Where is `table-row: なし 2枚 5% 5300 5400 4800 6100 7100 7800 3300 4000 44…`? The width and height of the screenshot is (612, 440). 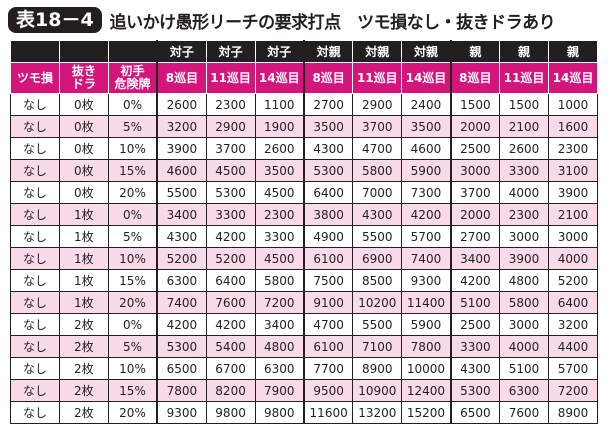
table-row: なし 2枚 5% 5300 5400 4800 6100 7100 7800 3300 4000 44… is located at coordinates (304, 346).